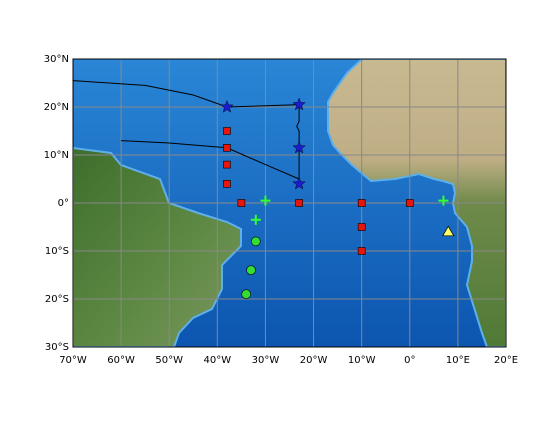 The width and height of the screenshot is (560, 424). I want to click on station-triangle, so click(448, 231).